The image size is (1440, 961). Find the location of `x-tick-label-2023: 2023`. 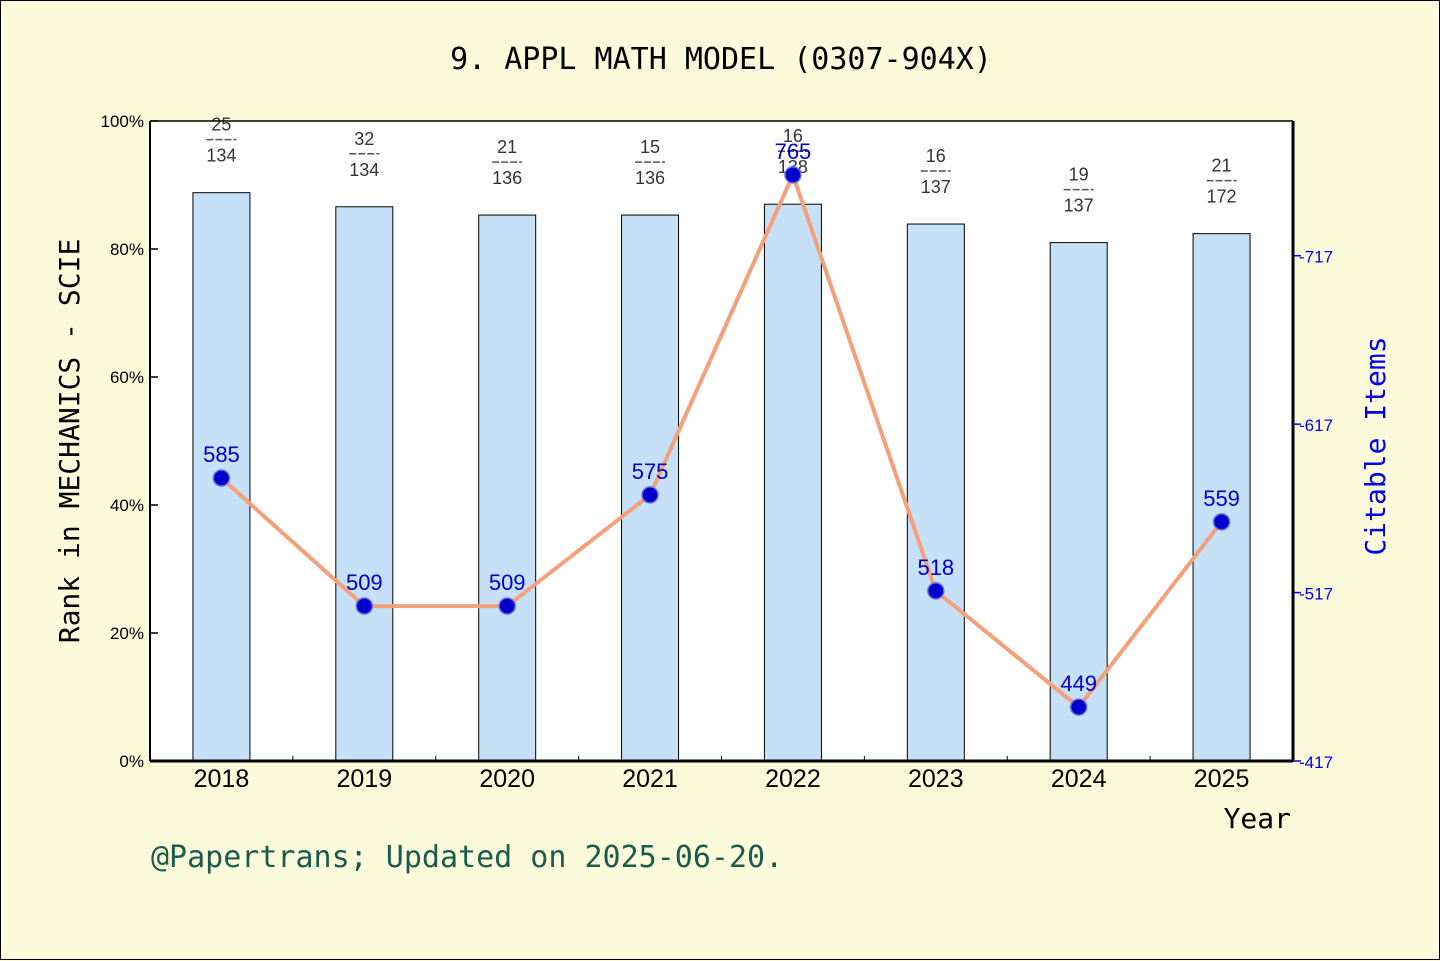

x-tick-label-2023: 2023 is located at coordinates (936, 779).